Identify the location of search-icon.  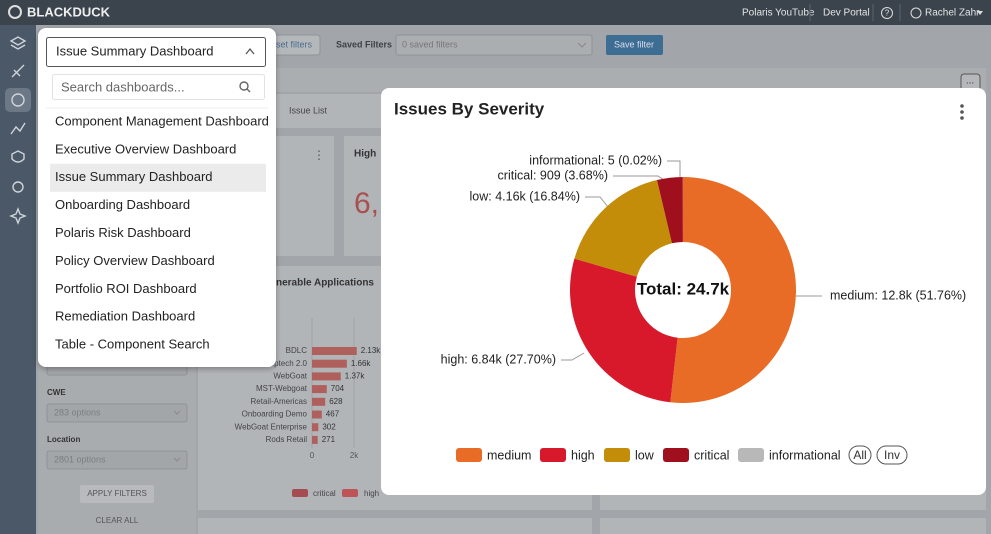
(244, 86).